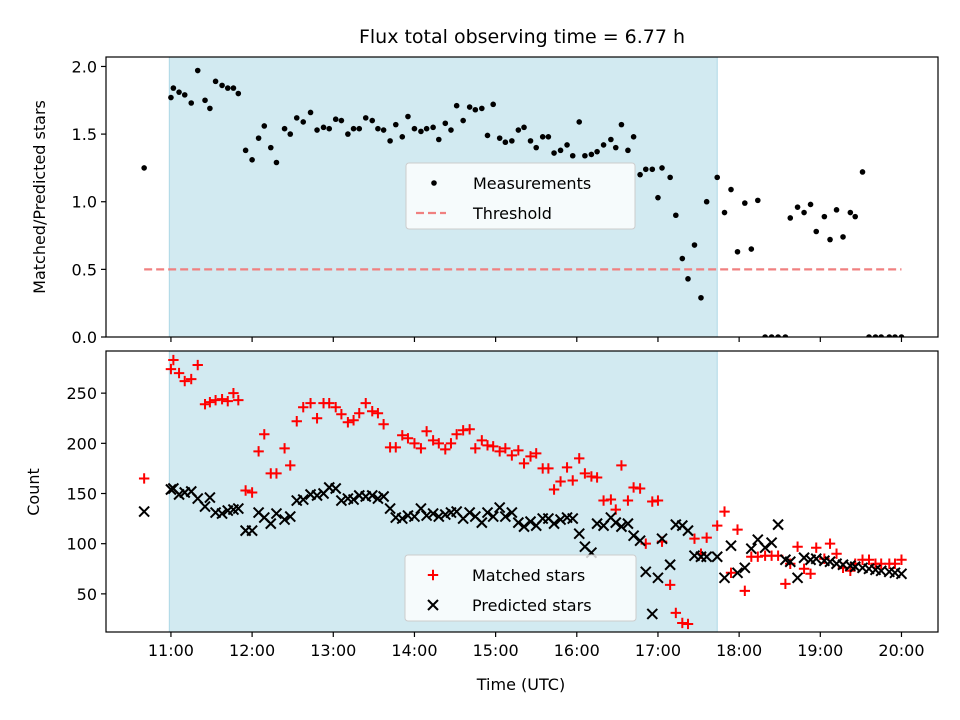 Image resolution: width=960 pixels, height=720 pixels. Describe the element at coordinates (528, 575) in the screenshot. I see `legend-label: Matched stars` at that location.